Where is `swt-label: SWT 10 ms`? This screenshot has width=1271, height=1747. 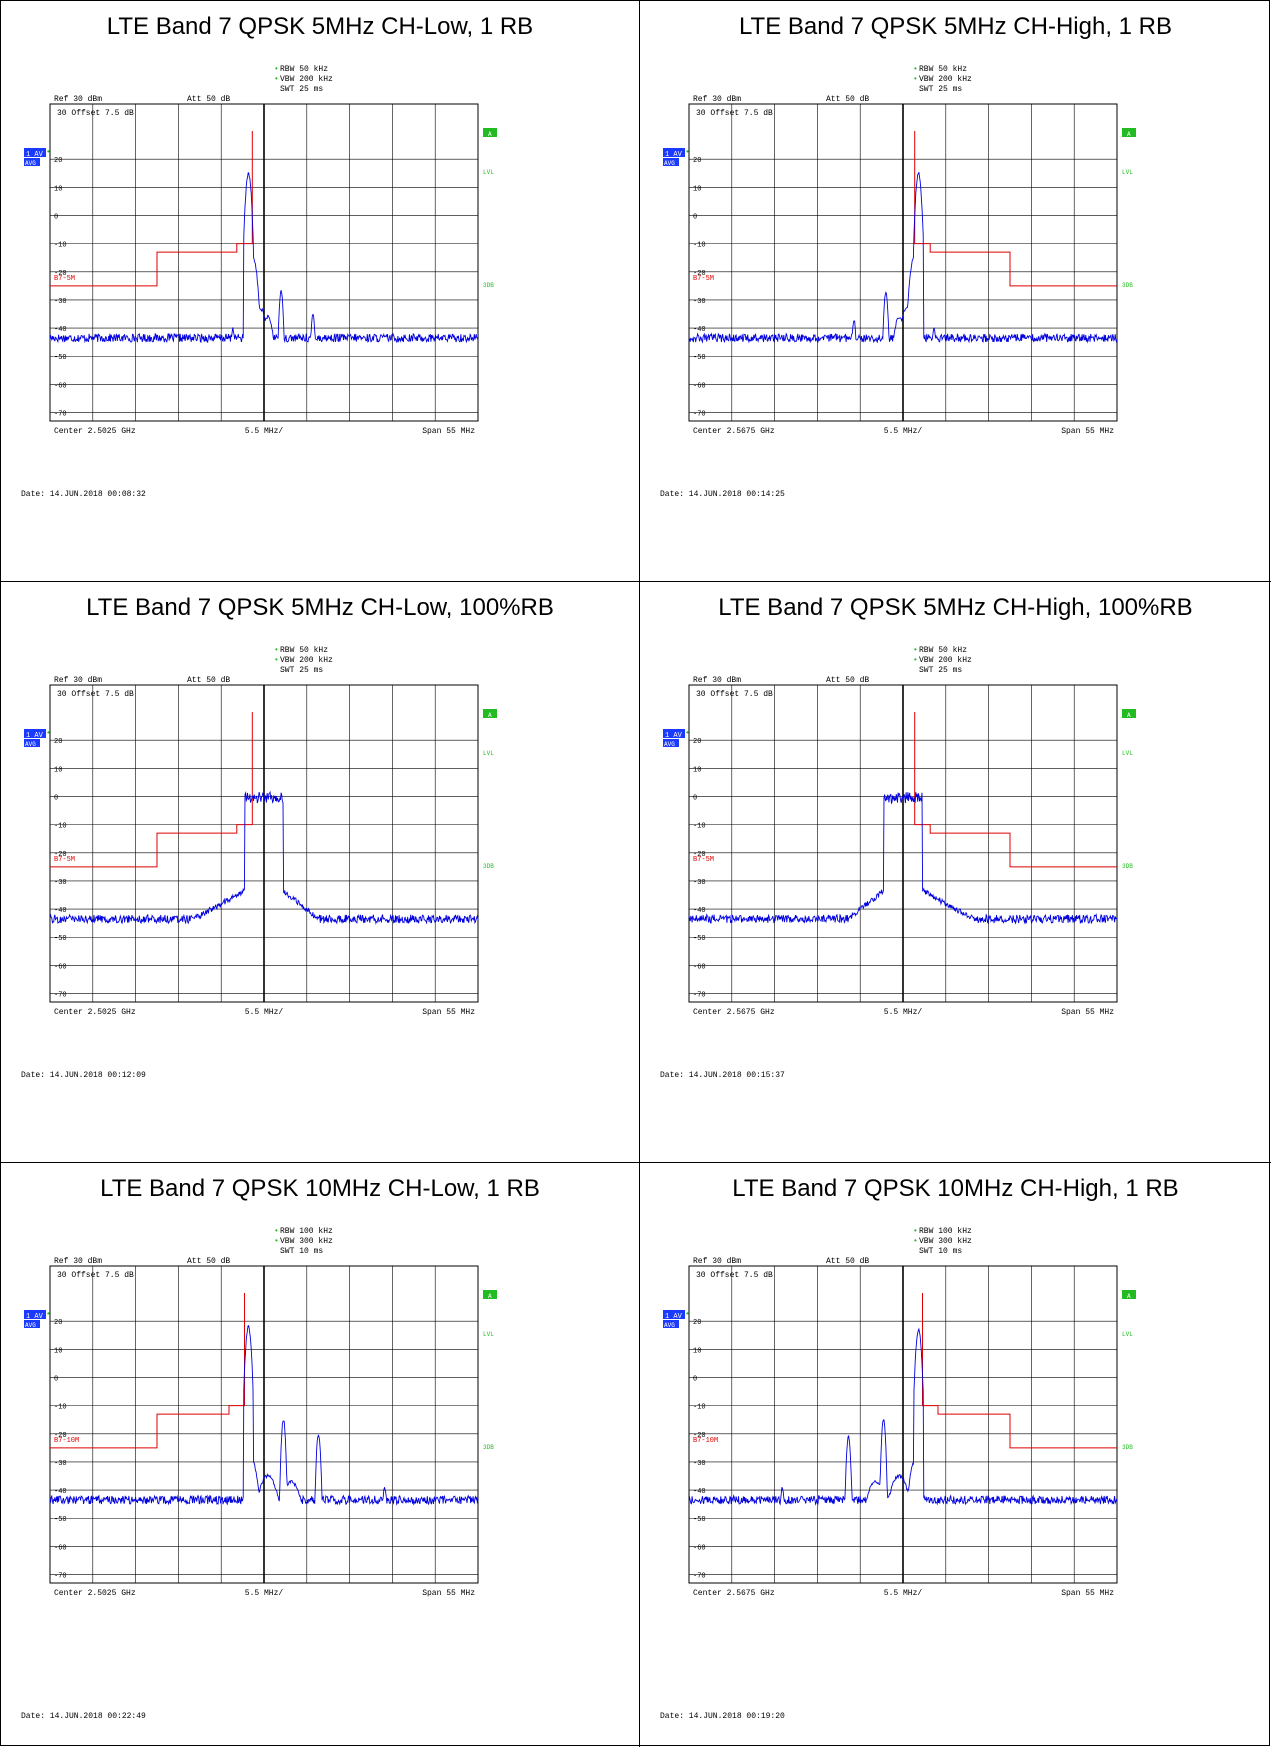
swt-label: SWT 10 ms is located at coordinates (301, 1251).